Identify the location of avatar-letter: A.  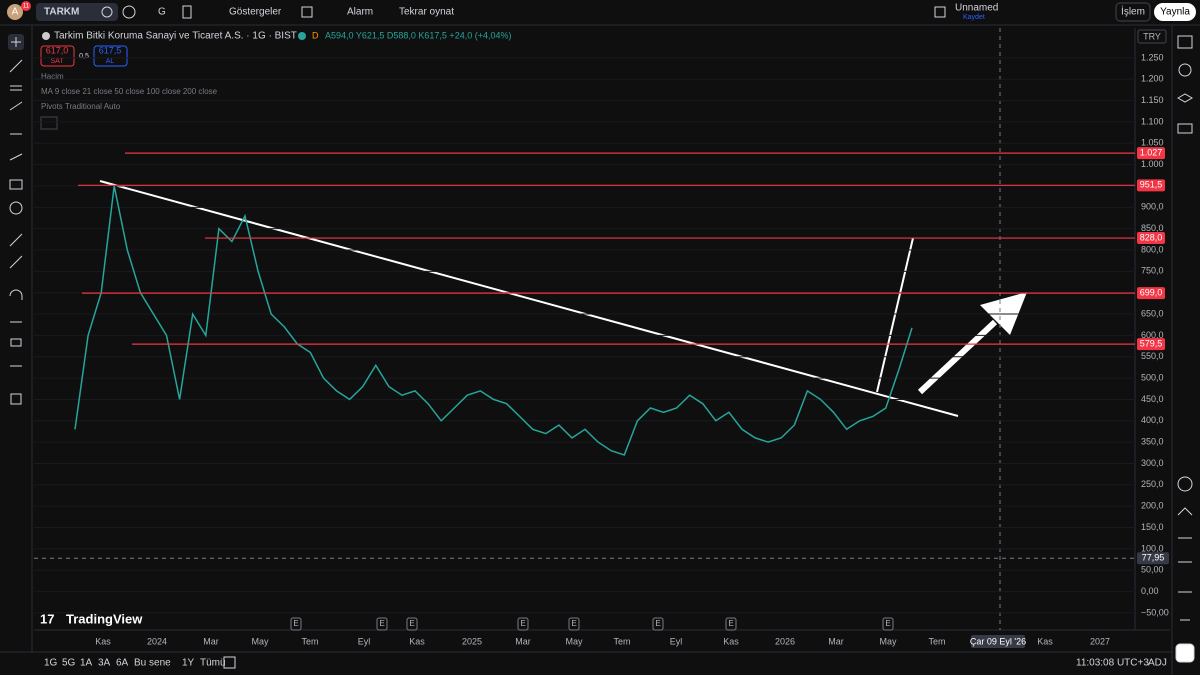
(15, 12).